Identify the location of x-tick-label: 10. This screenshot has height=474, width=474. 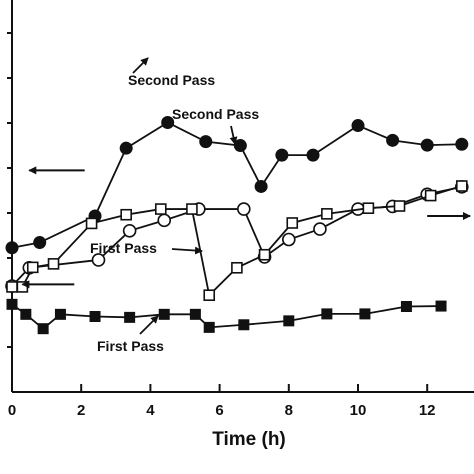
(358, 410).